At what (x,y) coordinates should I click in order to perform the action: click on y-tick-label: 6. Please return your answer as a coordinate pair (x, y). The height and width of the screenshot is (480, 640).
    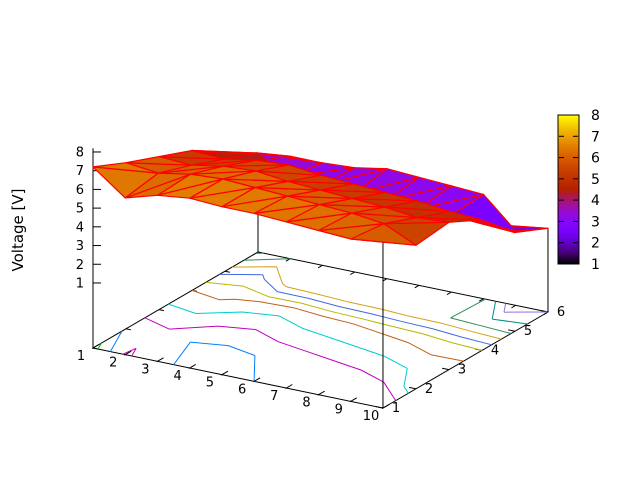
    Looking at the image, I should click on (561, 312).